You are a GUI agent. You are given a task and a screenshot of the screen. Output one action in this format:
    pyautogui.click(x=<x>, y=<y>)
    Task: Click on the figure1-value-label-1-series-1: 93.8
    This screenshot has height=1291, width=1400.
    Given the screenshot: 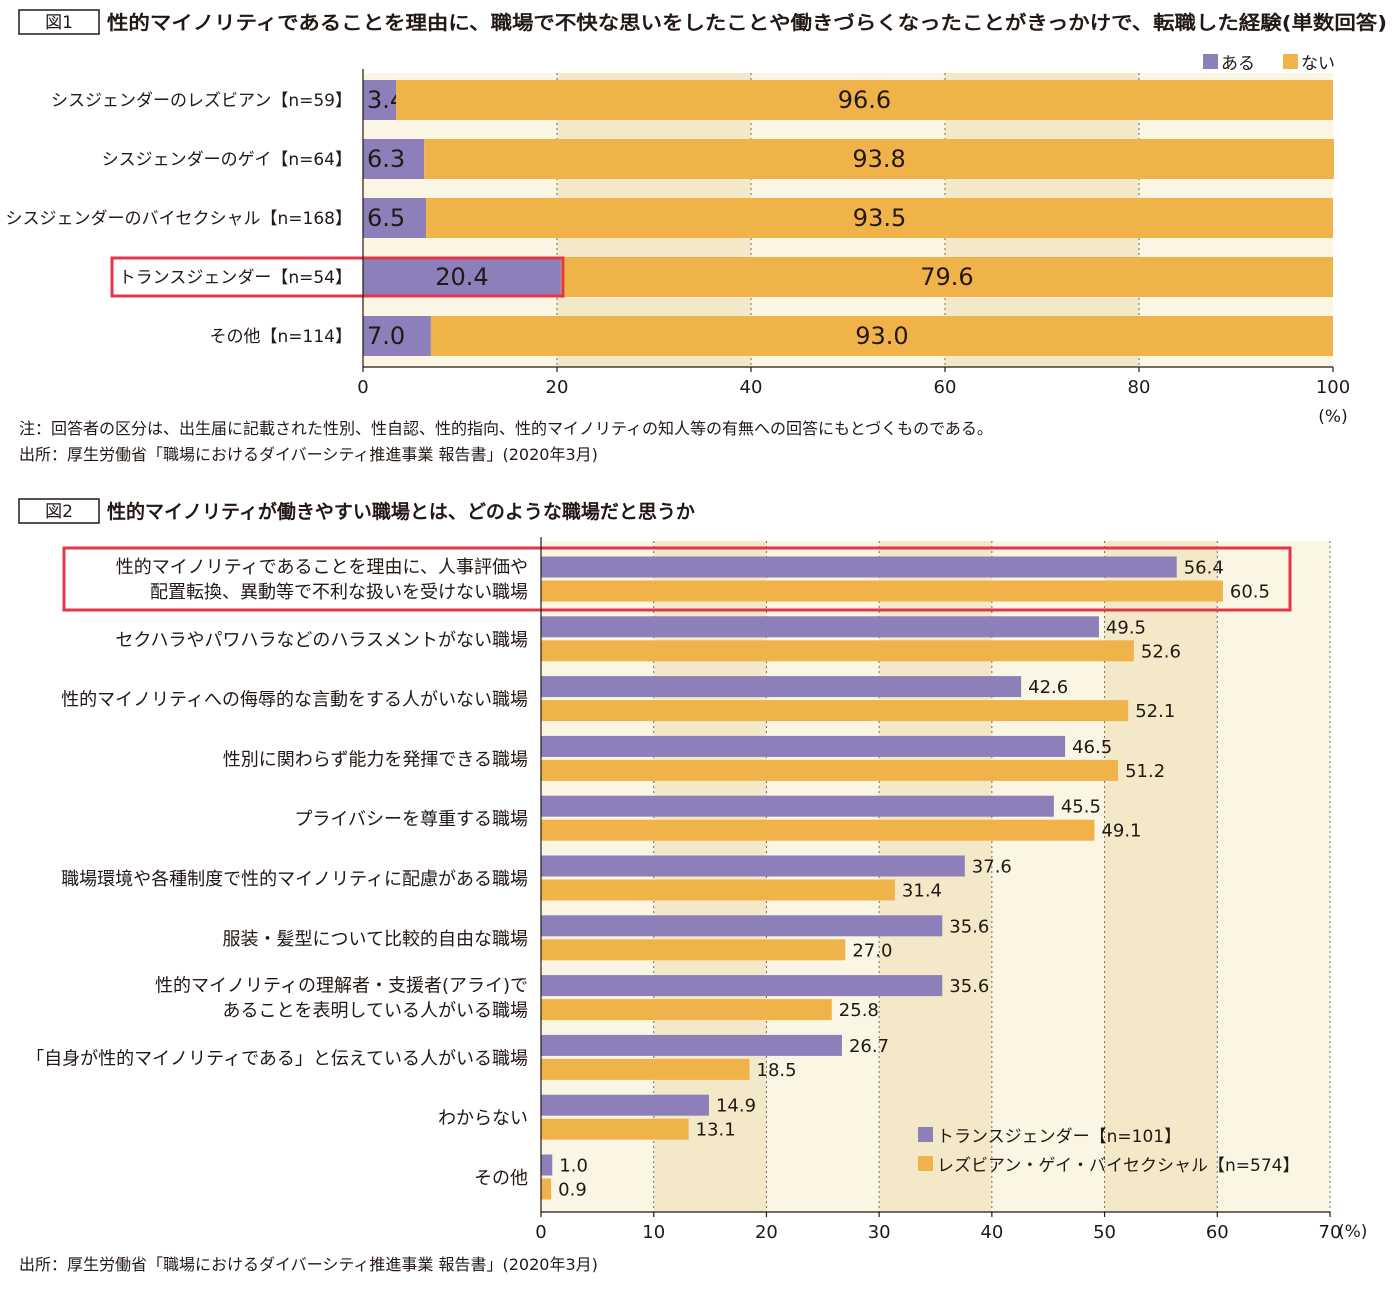 What is the action you would take?
    pyautogui.click(x=878, y=159)
    